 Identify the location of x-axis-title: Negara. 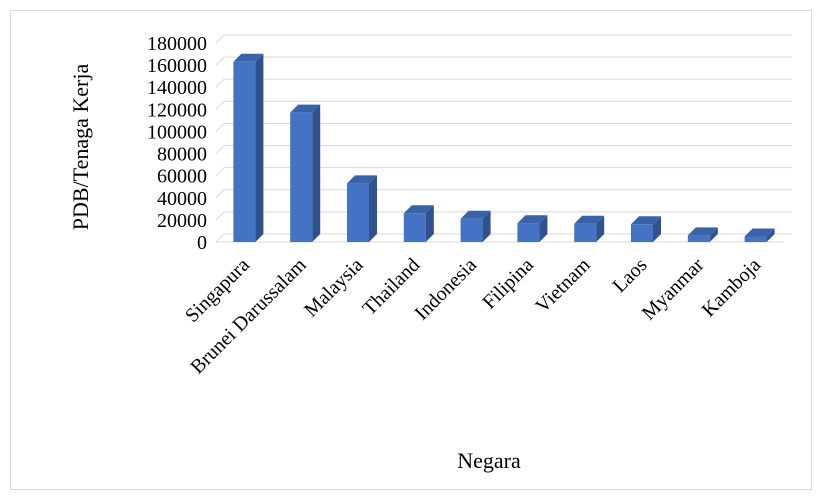
(489, 460).